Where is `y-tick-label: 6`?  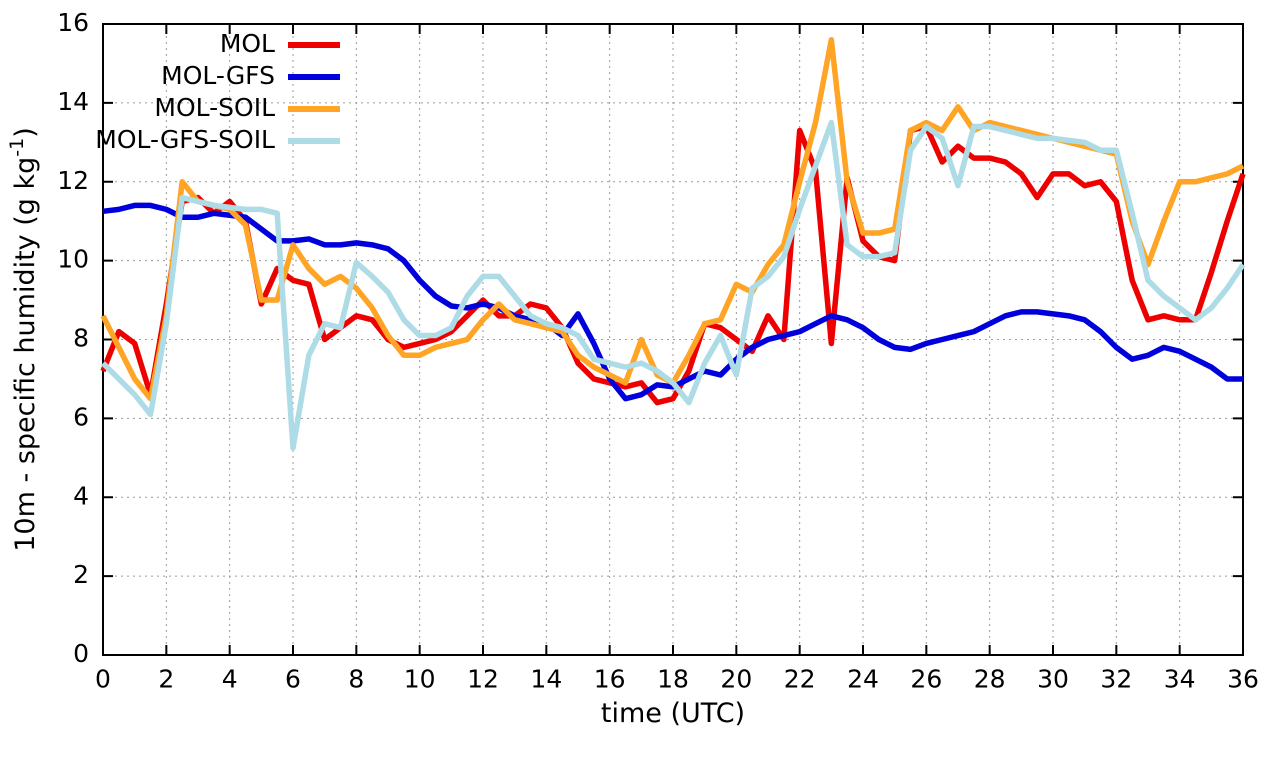 y-tick-label: 6 is located at coordinates (81, 416).